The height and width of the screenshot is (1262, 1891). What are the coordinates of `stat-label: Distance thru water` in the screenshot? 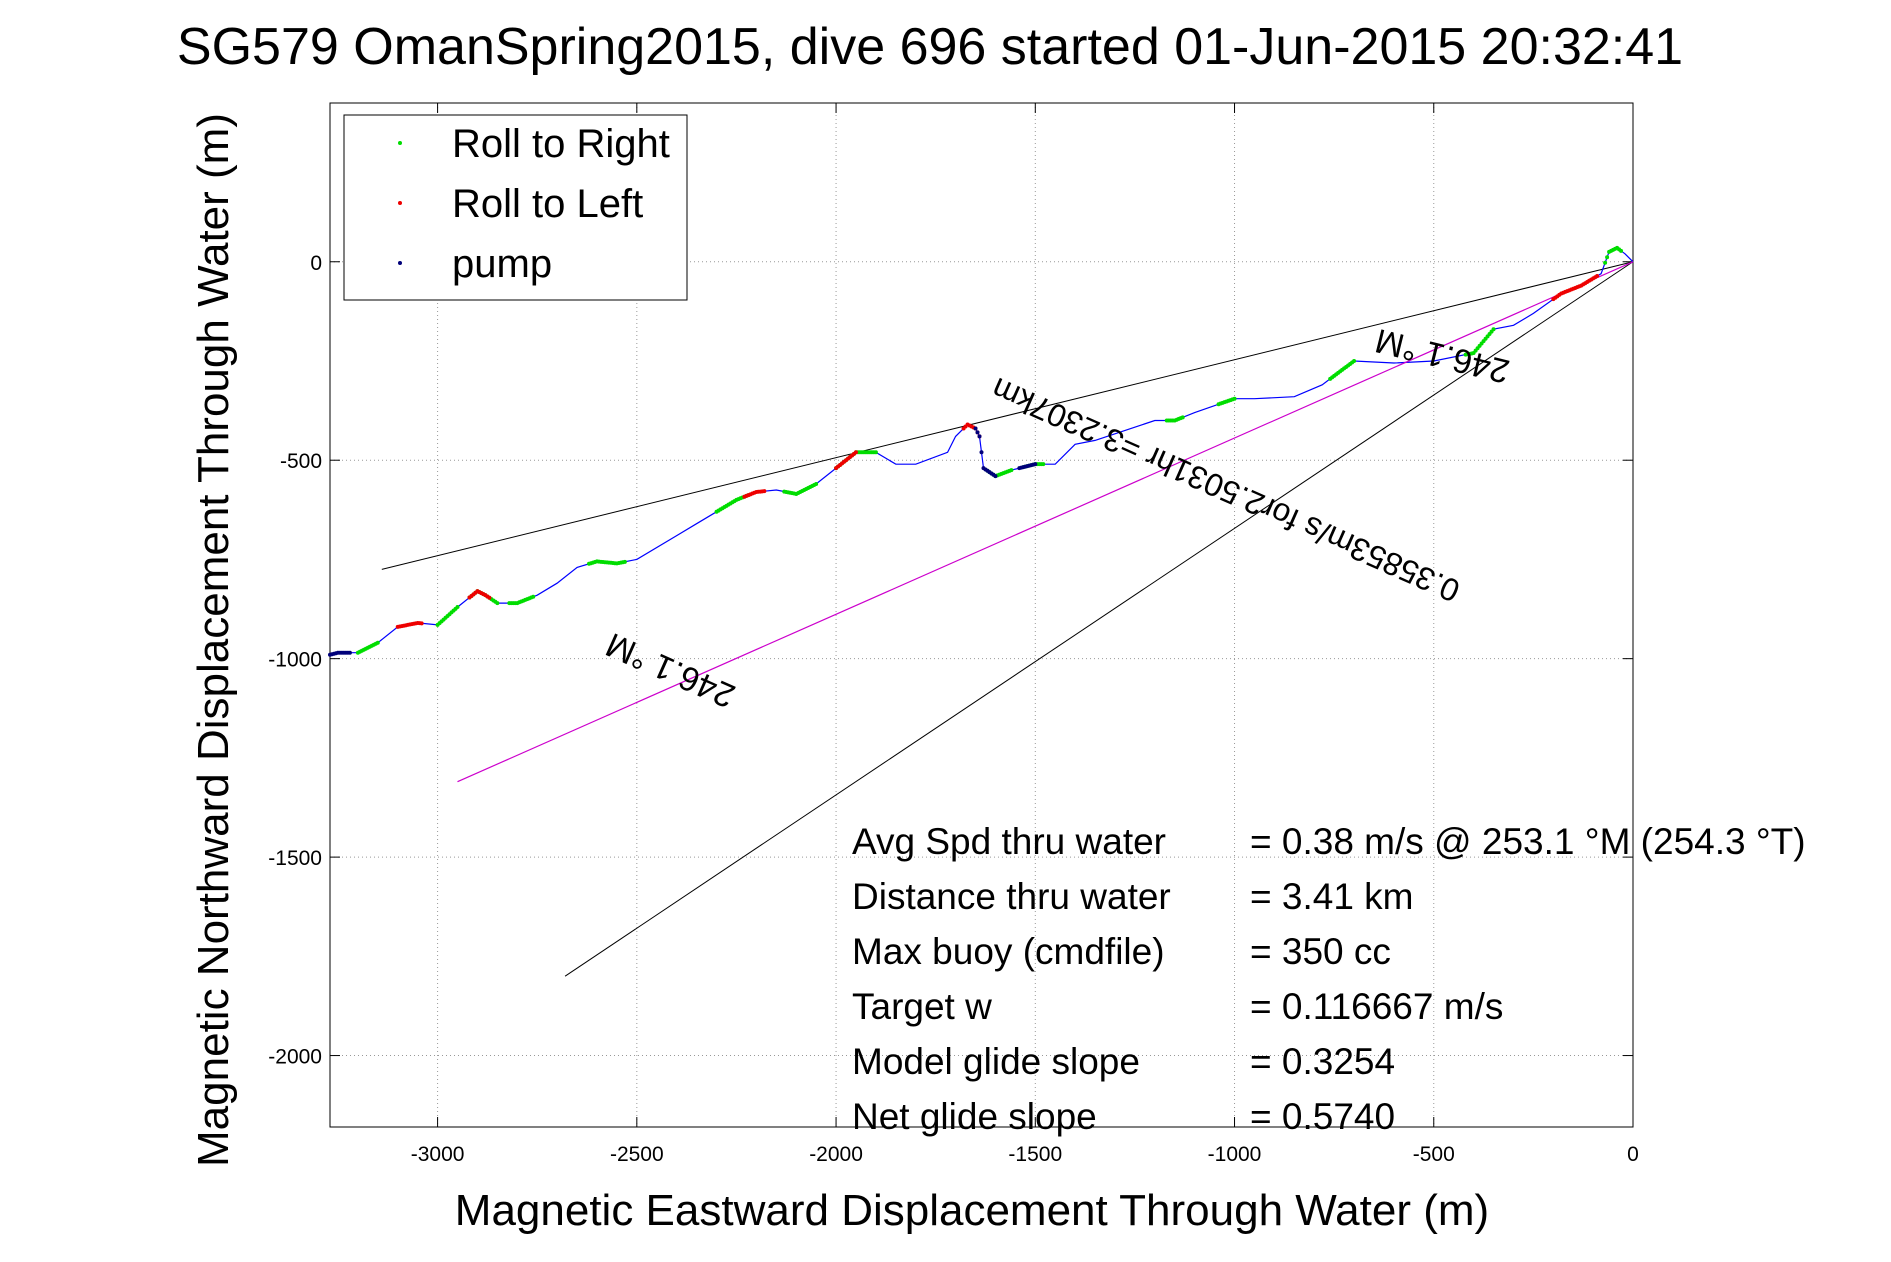 It's located at (1011, 896).